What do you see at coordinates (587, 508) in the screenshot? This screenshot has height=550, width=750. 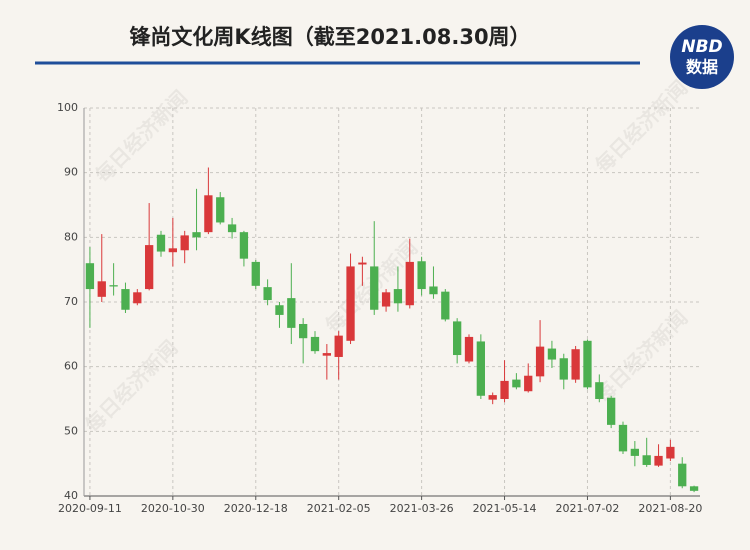 I see `x-tick-label: 2021-07-02` at bounding box center [587, 508].